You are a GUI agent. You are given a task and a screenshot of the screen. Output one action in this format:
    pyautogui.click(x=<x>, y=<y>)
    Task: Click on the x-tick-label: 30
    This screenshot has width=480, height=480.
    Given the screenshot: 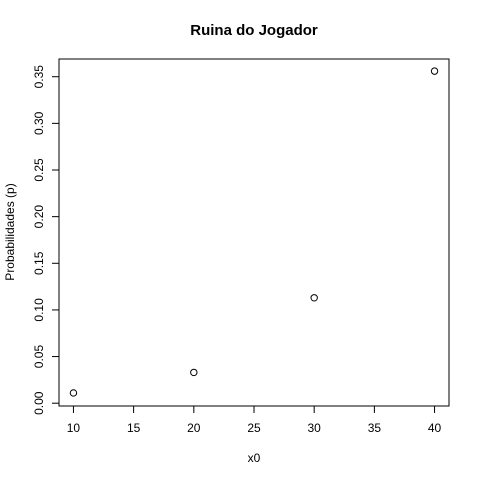 What is the action you would take?
    pyautogui.click(x=315, y=428)
    